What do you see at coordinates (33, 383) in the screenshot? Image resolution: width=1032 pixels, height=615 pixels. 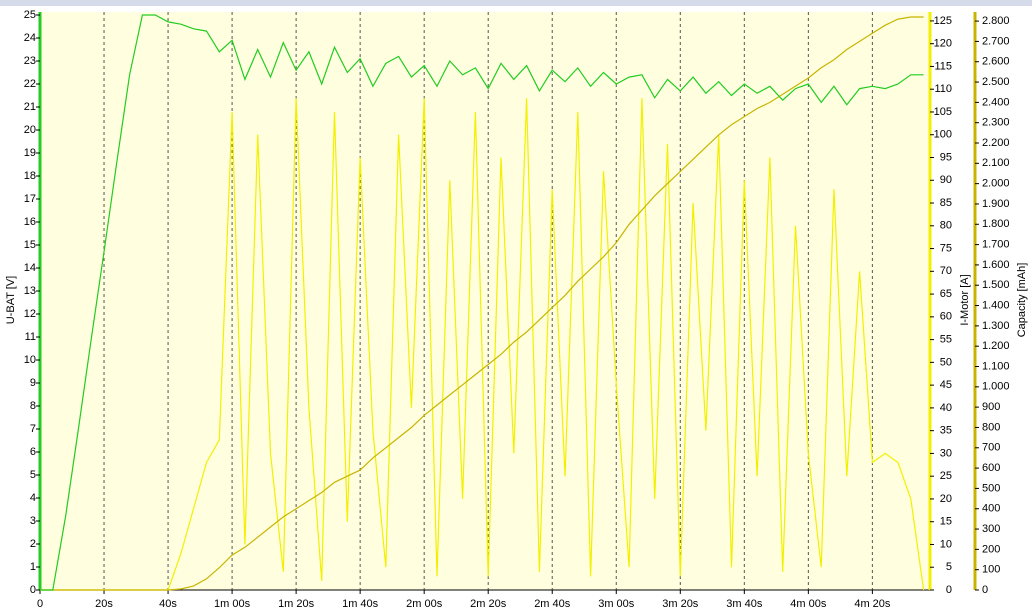 I see `y-tick-label: 9` at bounding box center [33, 383].